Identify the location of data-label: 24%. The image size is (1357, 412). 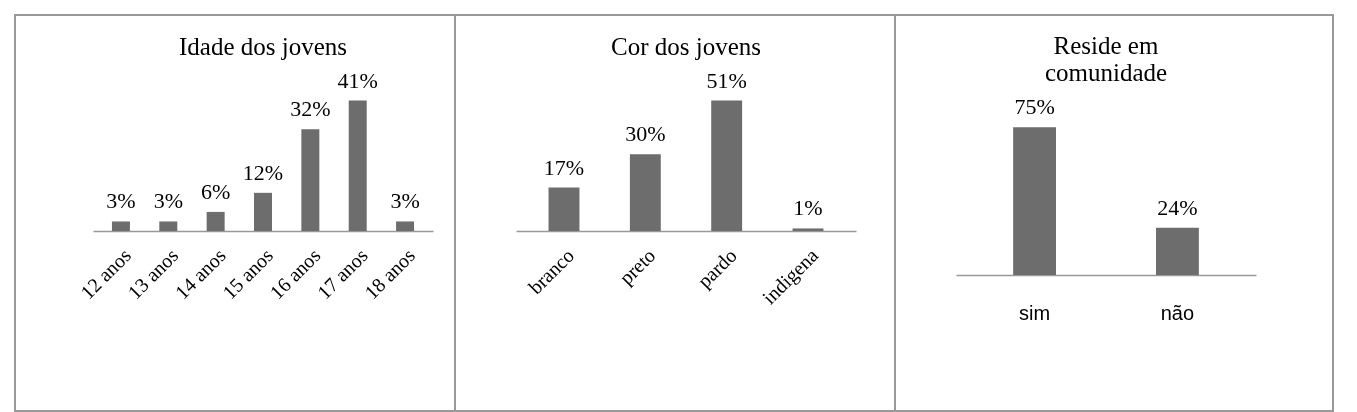
(1177, 207).